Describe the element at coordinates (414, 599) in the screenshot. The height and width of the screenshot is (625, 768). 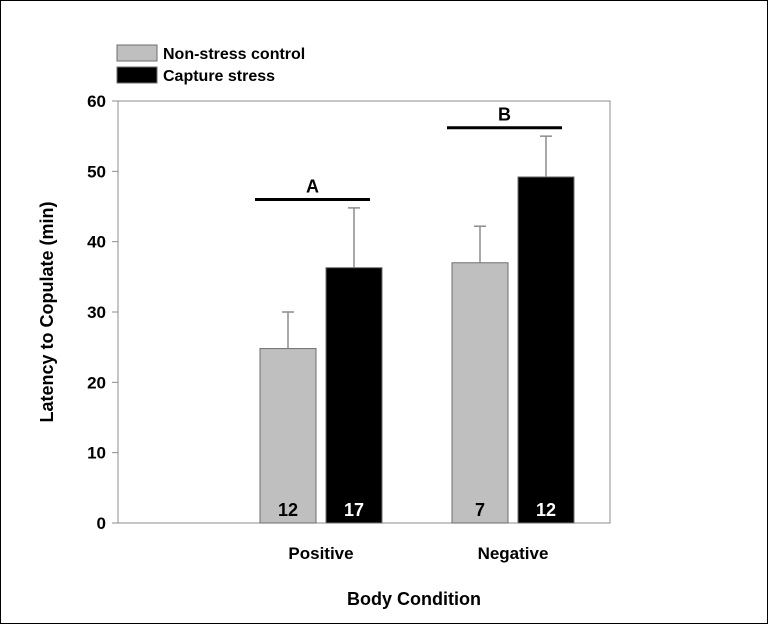
I see `x-axis-title: Body Condition` at that location.